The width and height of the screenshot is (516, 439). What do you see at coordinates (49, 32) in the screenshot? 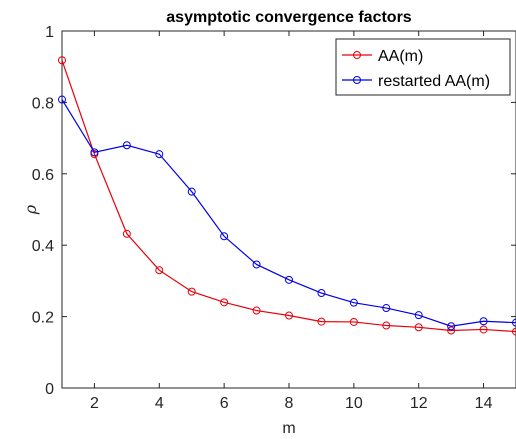
I see `y-tick-label: 1` at bounding box center [49, 32].